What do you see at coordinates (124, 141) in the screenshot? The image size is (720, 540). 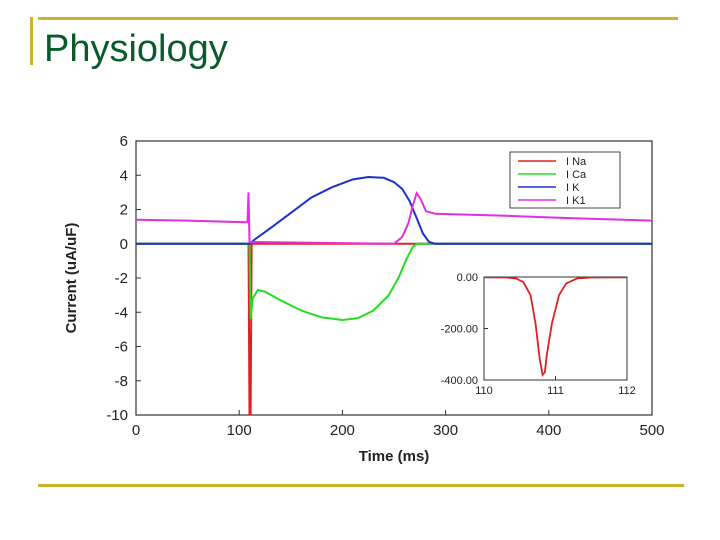 I see `y-tick-label: 6` at bounding box center [124, 141].